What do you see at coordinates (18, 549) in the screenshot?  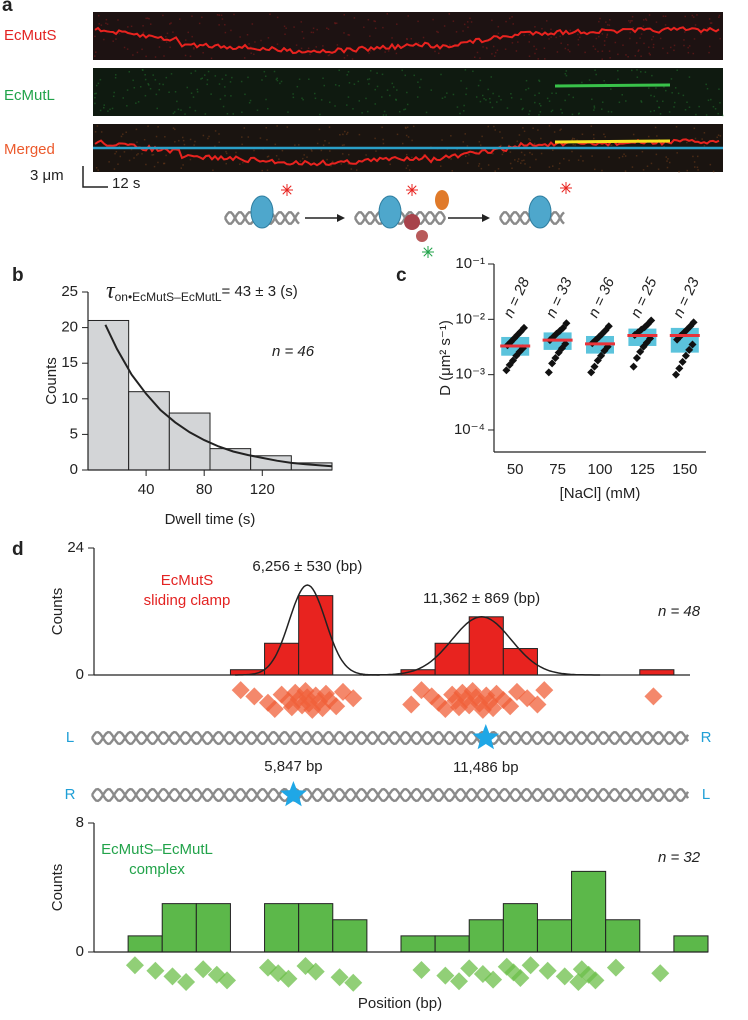 I see `panel-label: d` at bounding box center [18, 549].